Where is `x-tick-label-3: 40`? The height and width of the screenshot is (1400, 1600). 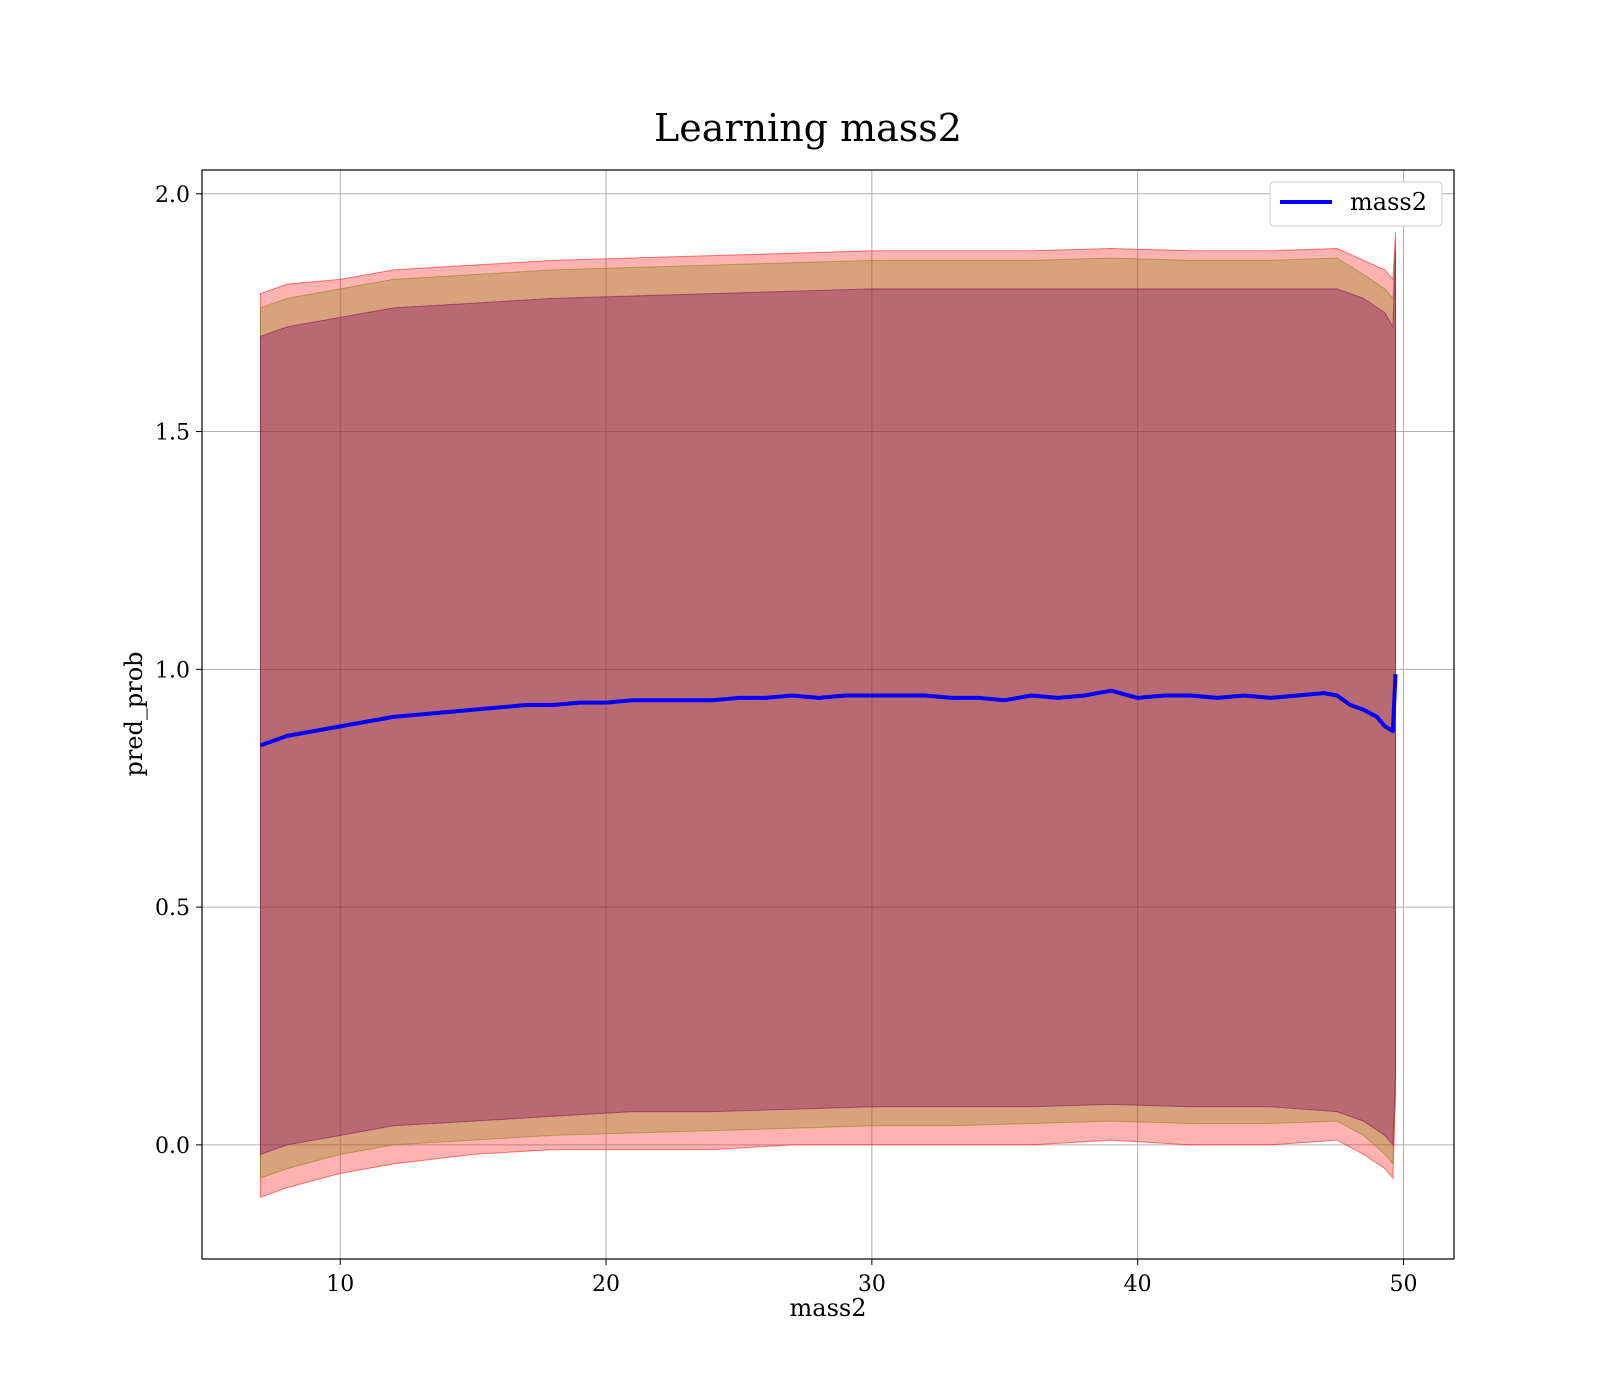 x-tick-label-3: 40 is located at coordinates (1138, 1284).